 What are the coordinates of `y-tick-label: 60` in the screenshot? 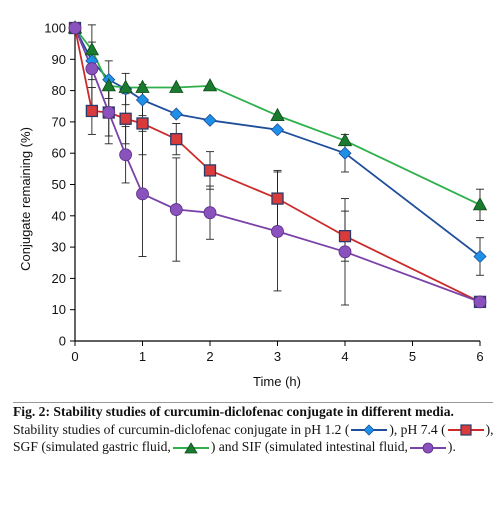 It's located at (59, 153).